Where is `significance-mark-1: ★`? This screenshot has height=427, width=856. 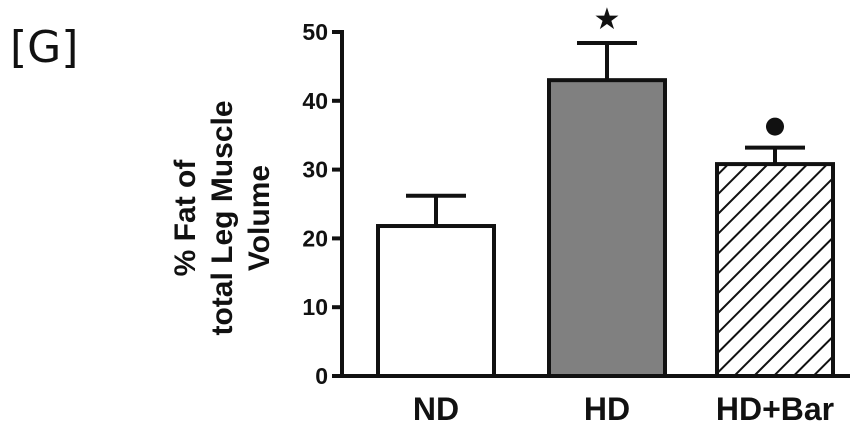 significance-mark-1: ★ is located at coordinates (607, 19).